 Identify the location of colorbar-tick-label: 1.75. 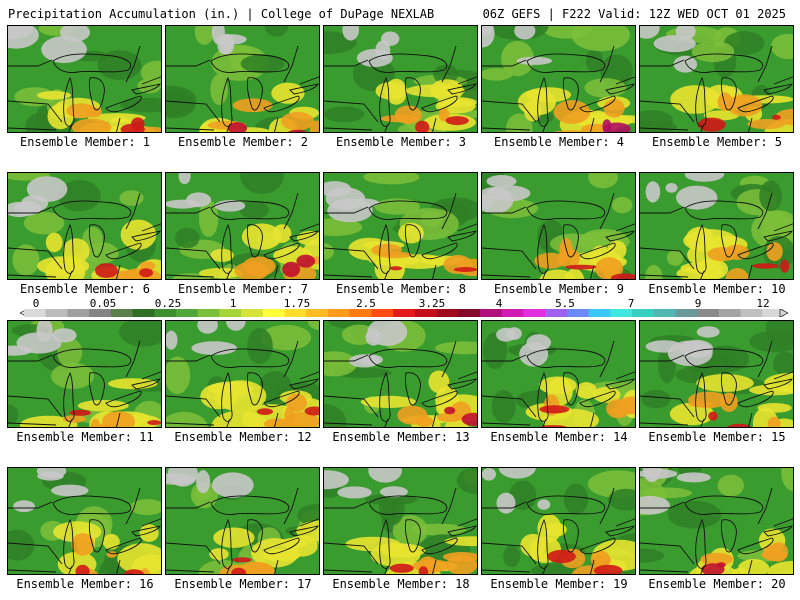
(297, 303).